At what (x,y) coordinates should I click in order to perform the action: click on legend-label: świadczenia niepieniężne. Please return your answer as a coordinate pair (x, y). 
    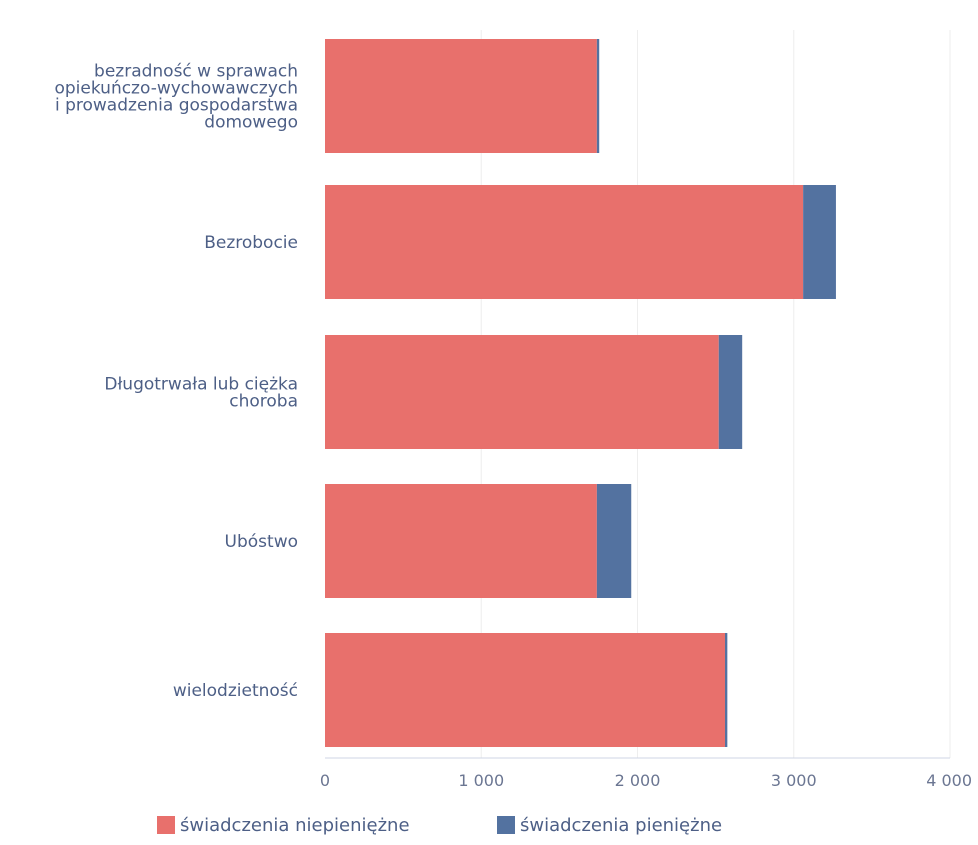
    Looking at the image, I should click on (295, 825).